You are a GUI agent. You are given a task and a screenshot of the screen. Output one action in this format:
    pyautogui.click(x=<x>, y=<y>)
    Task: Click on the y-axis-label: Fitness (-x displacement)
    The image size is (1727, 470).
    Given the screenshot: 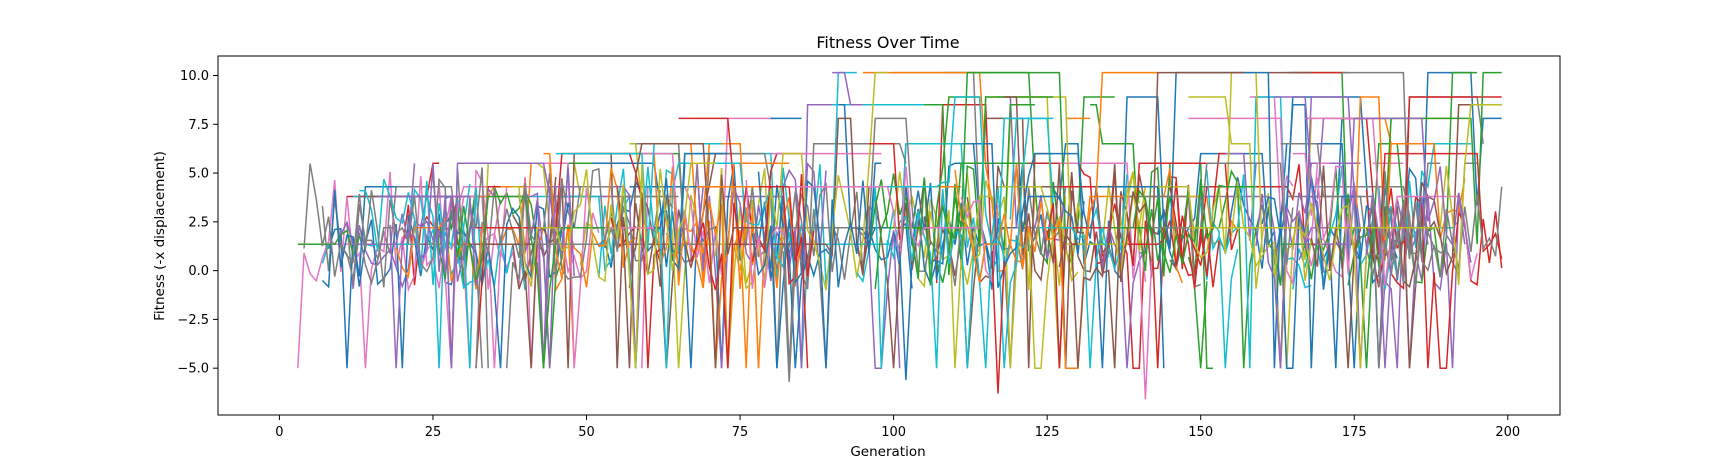 What is the action you would take?
    pyautogui.click(x=160, y=236)
    